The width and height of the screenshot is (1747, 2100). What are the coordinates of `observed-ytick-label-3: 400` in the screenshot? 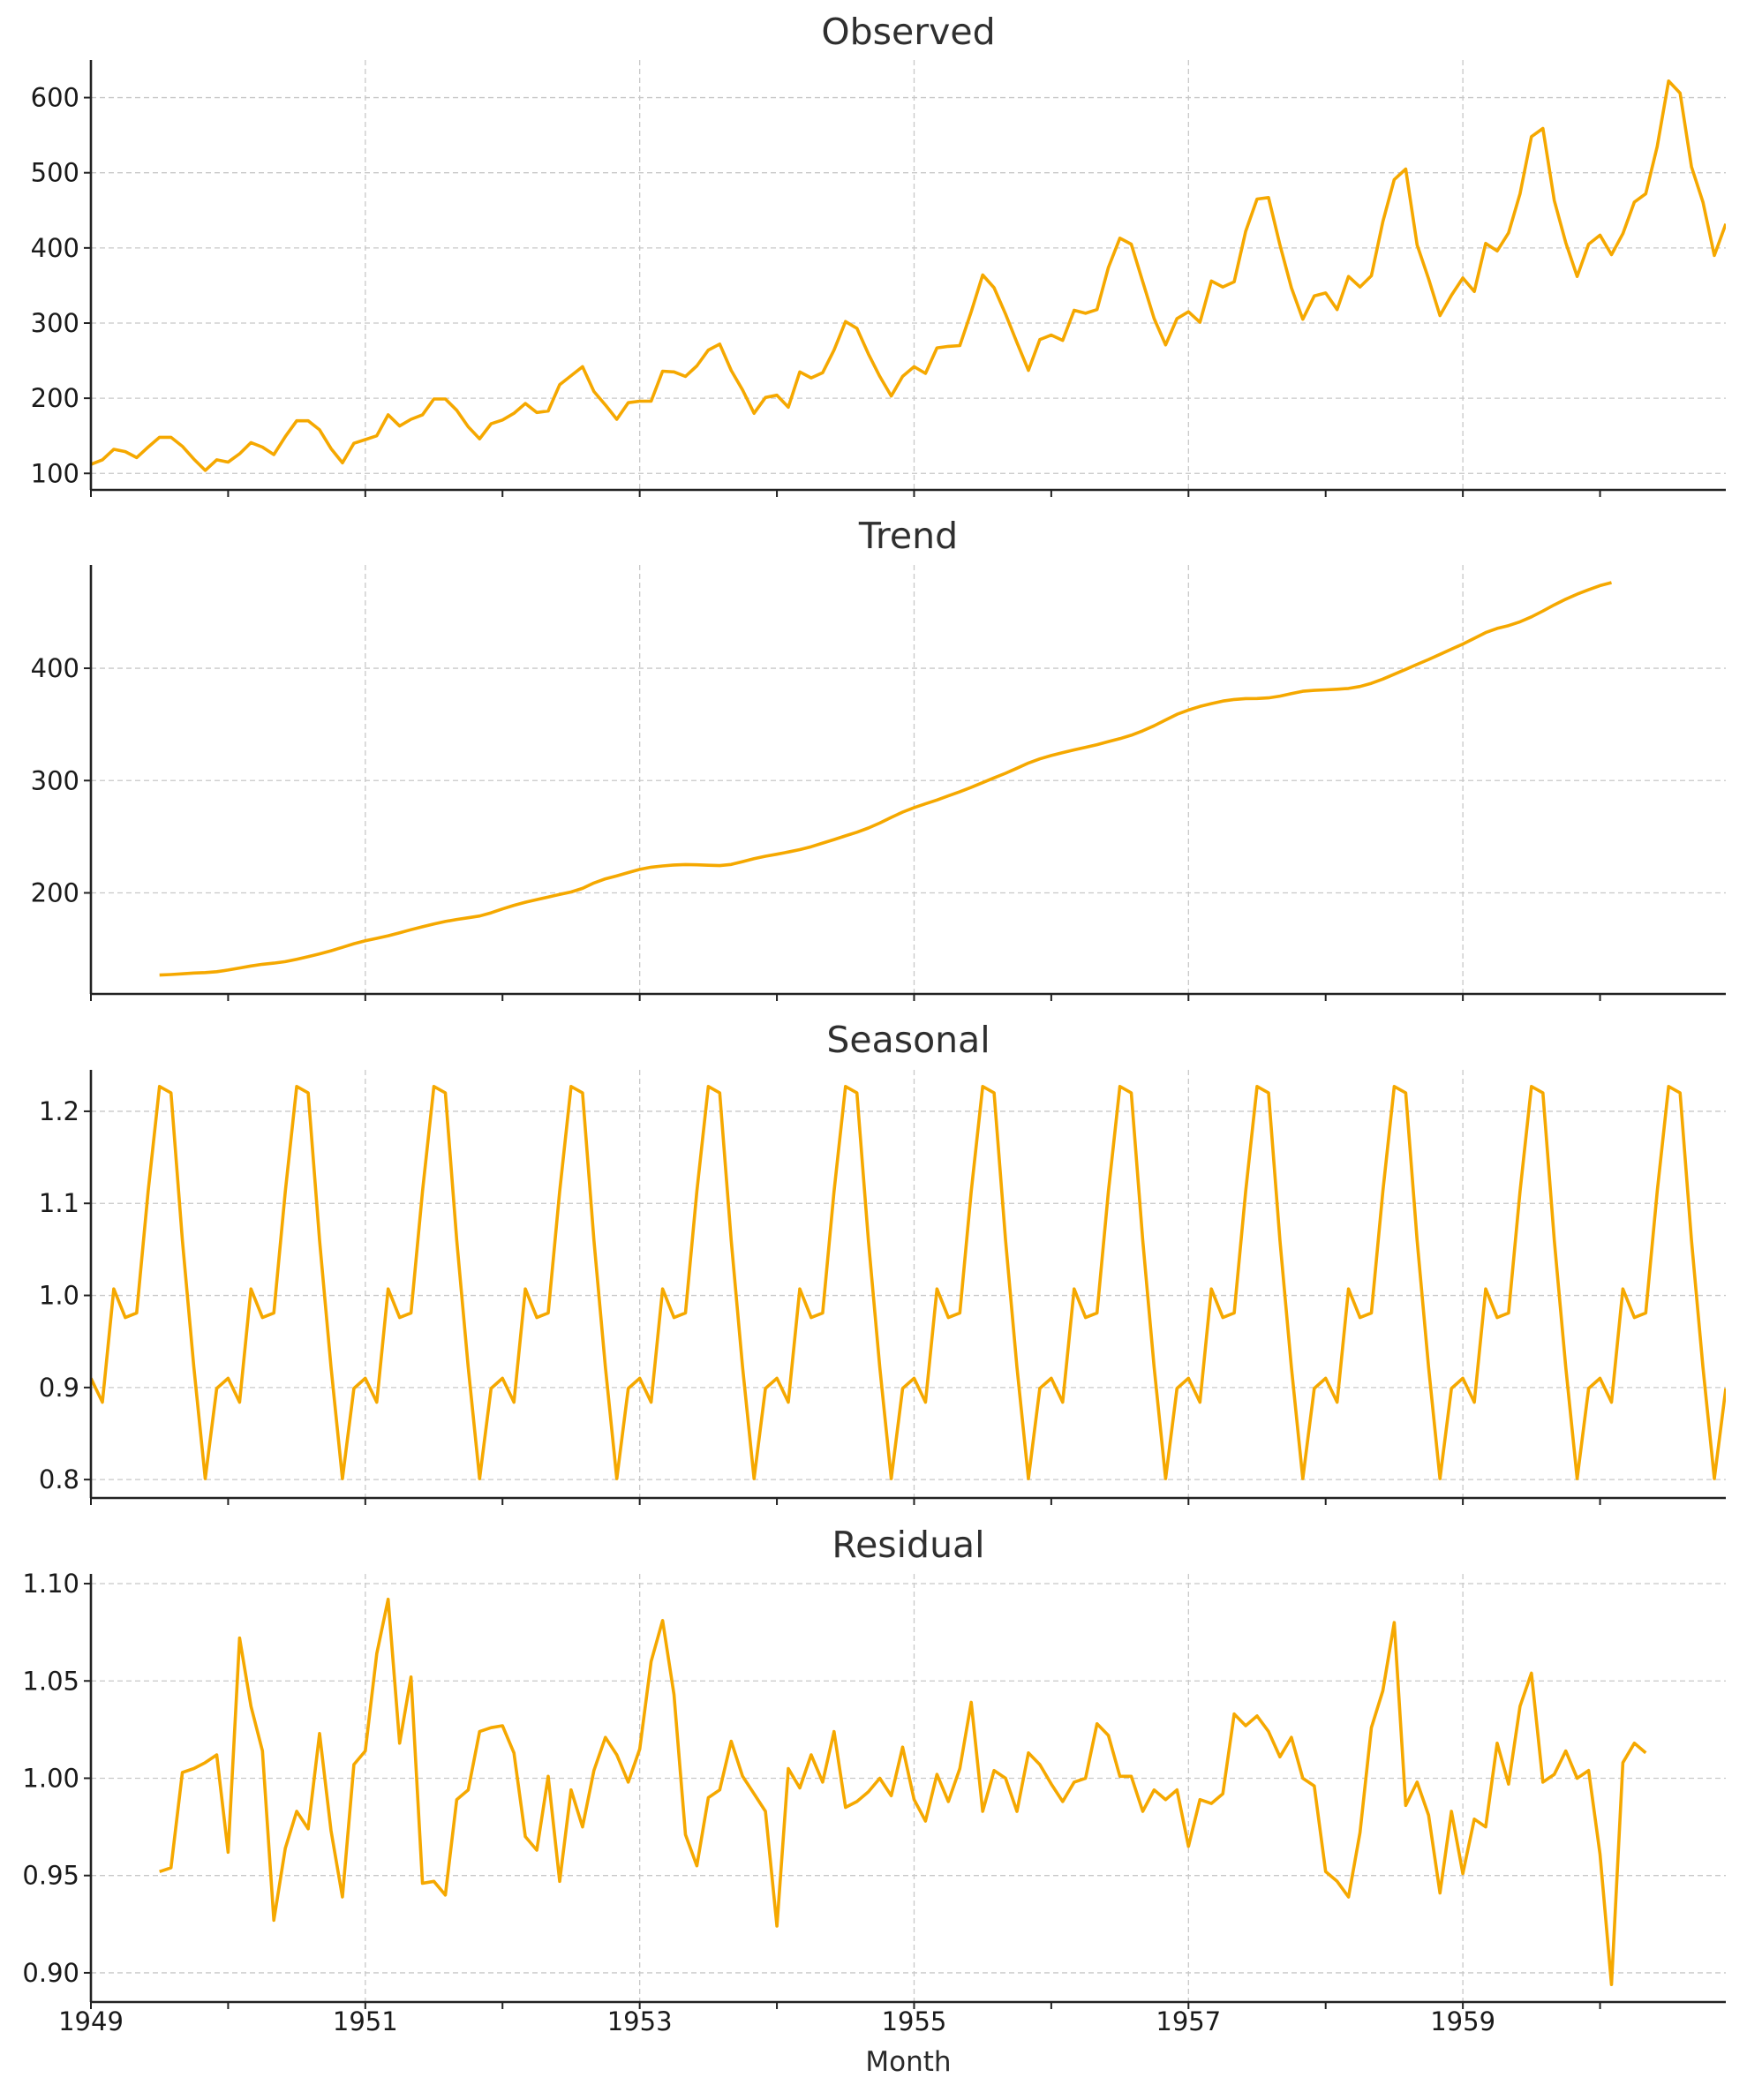 It's located at (55, 248).